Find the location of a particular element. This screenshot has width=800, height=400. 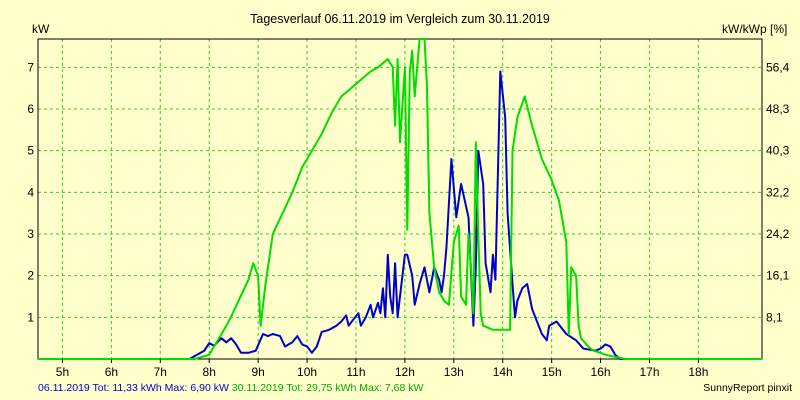

y-tick-label-right: 16,1 is located at coordinates (778, 276).